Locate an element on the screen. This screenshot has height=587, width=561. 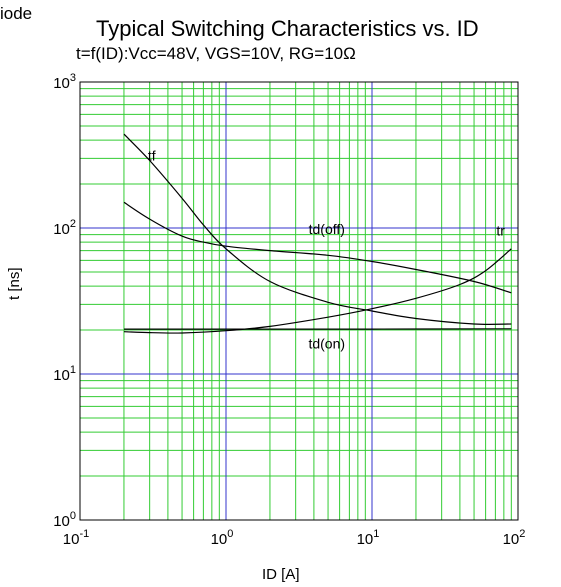
x-tick-label: 10⁰ is located at coordinates (222, 538).